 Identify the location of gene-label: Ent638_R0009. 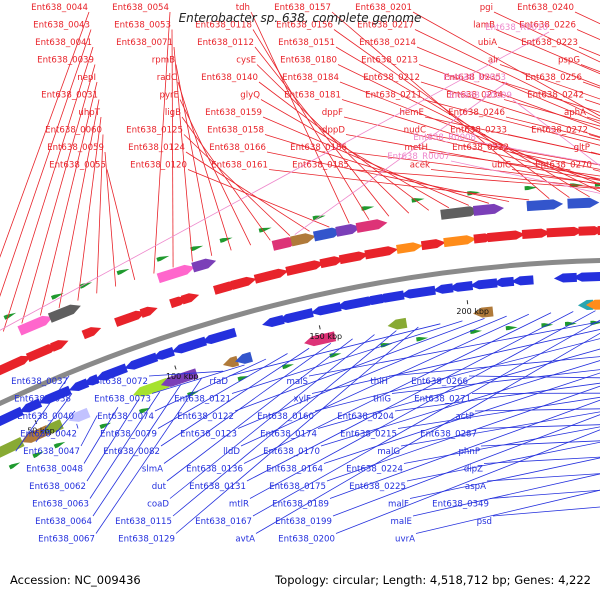
(480, 96).